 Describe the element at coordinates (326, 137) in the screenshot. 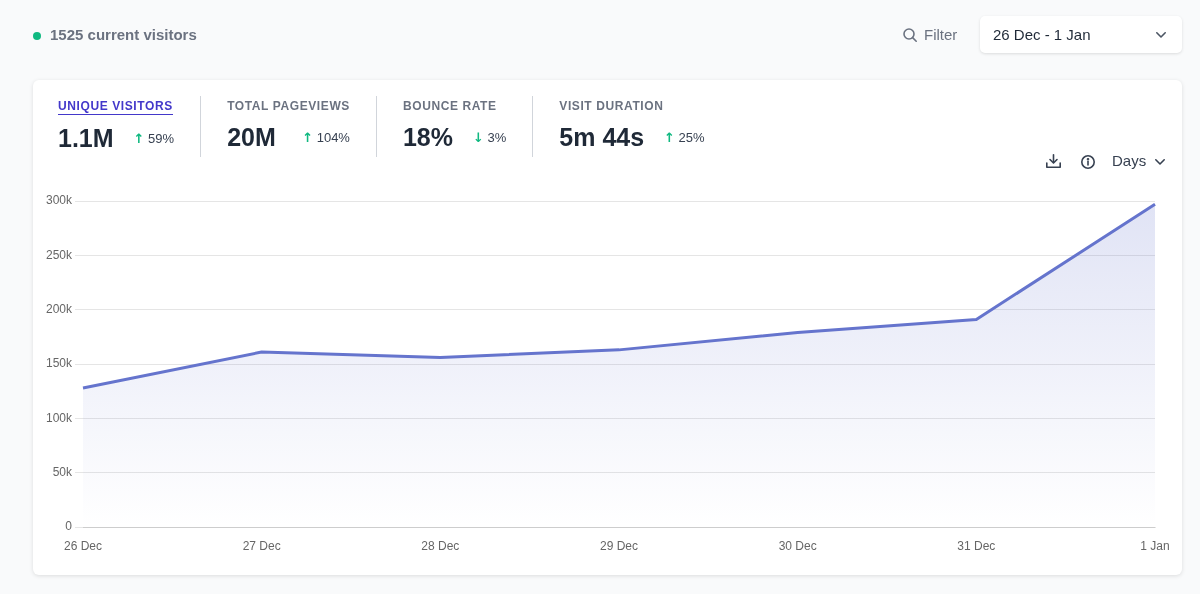

I see `text: ↑ 104%` at that location.